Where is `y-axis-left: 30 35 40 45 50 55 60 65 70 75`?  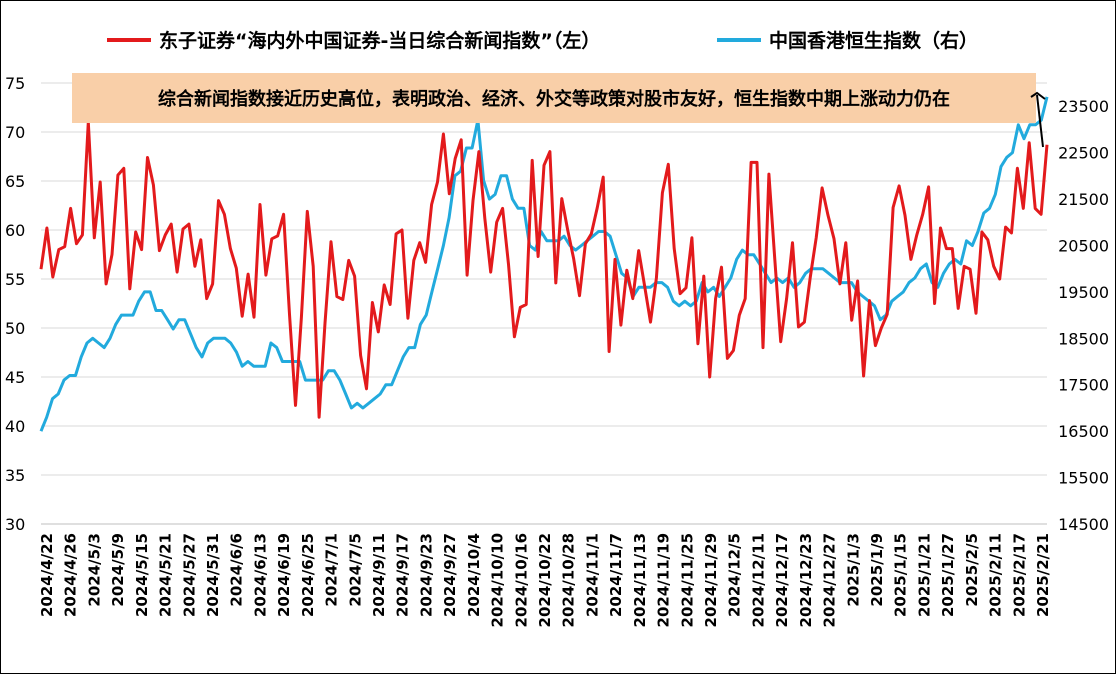 y-axis-left: 30 35 40 45 50 55 60 65 70 75 is located at coordinates (15, 304).